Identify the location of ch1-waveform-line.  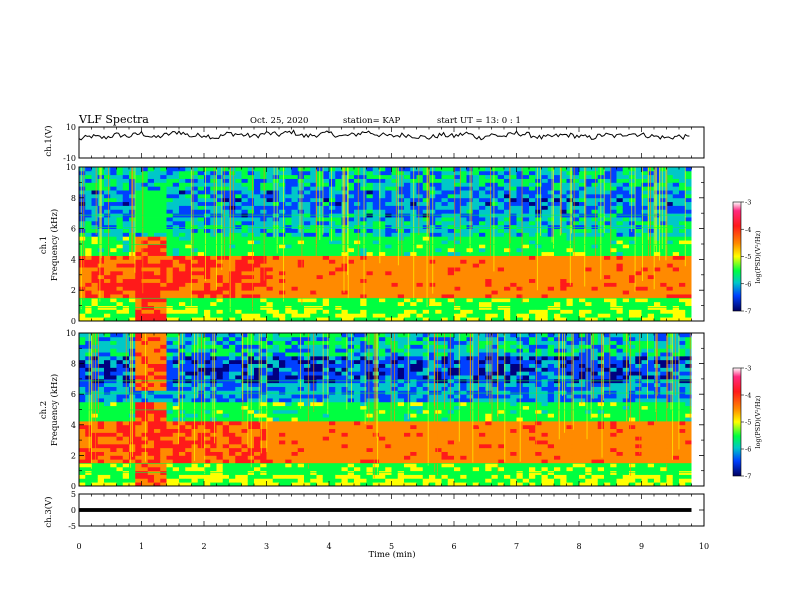
(384, 135).